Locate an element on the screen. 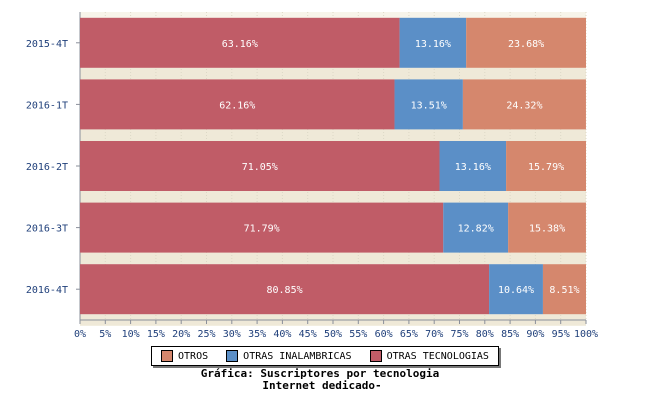 The width and height of the screenshot is (650, 400). x-tick-label: 15% is located at coordinates (156, 334).